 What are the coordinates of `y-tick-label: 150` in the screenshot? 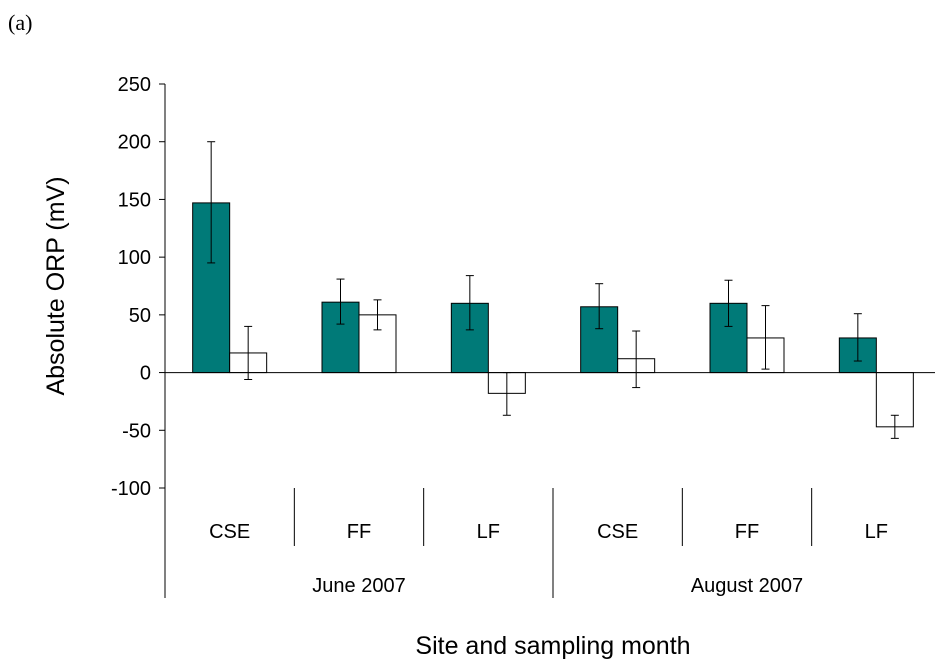 It's located at (134, 200).